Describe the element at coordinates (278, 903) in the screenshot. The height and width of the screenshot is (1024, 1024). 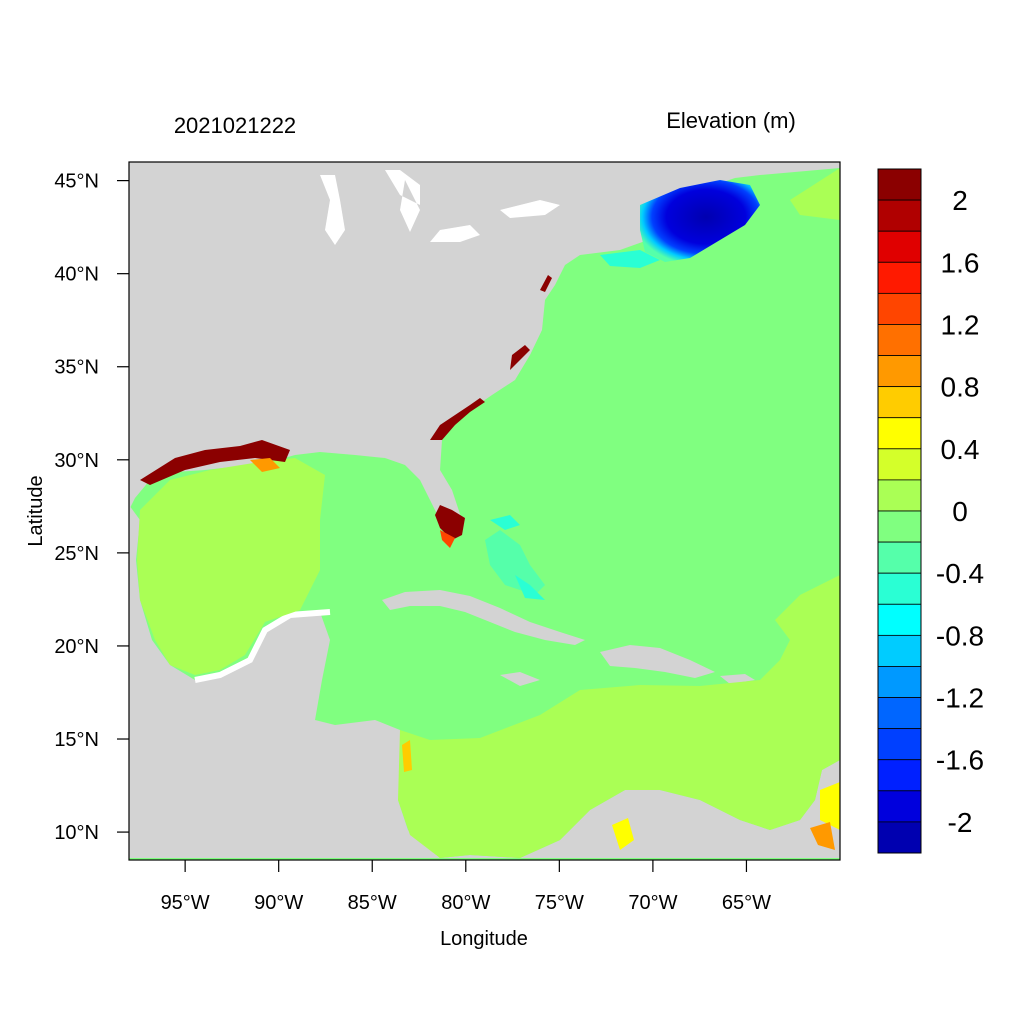
I see `x-tick-label: 90°W` at that location.